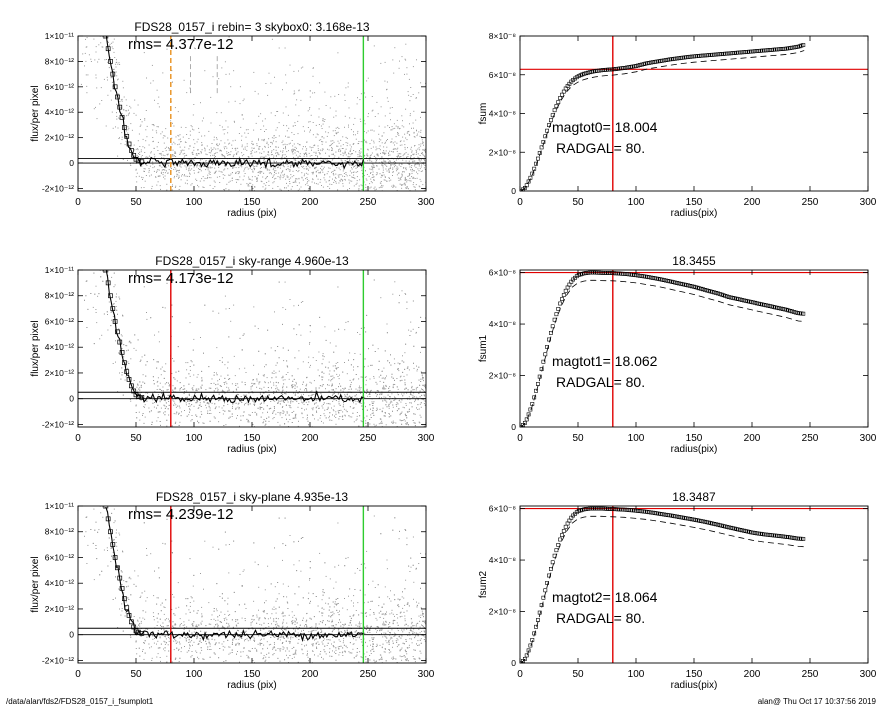 This screenshot has height=708, width=885. I want to click on x-axis-label: radius (pix), so click(251, 213).